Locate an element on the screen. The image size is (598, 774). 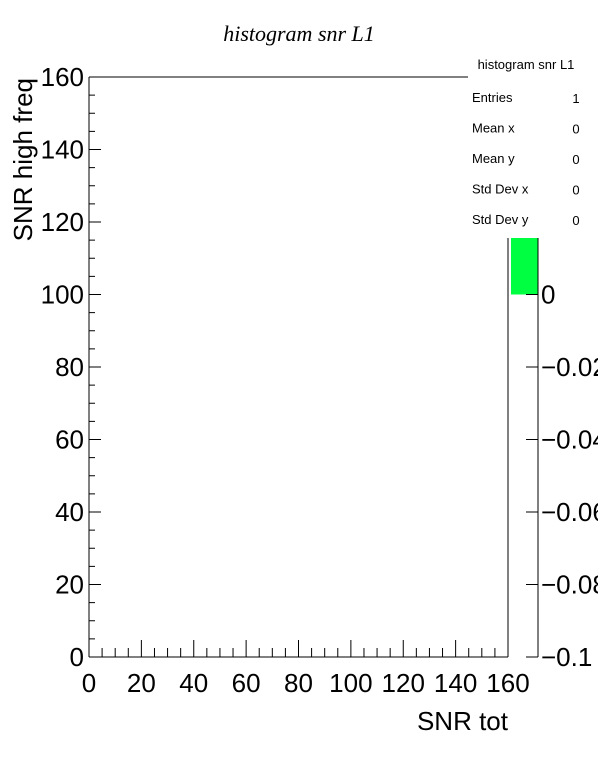
color-bar-tick-label: 0 is located at coordinates (548, 295).